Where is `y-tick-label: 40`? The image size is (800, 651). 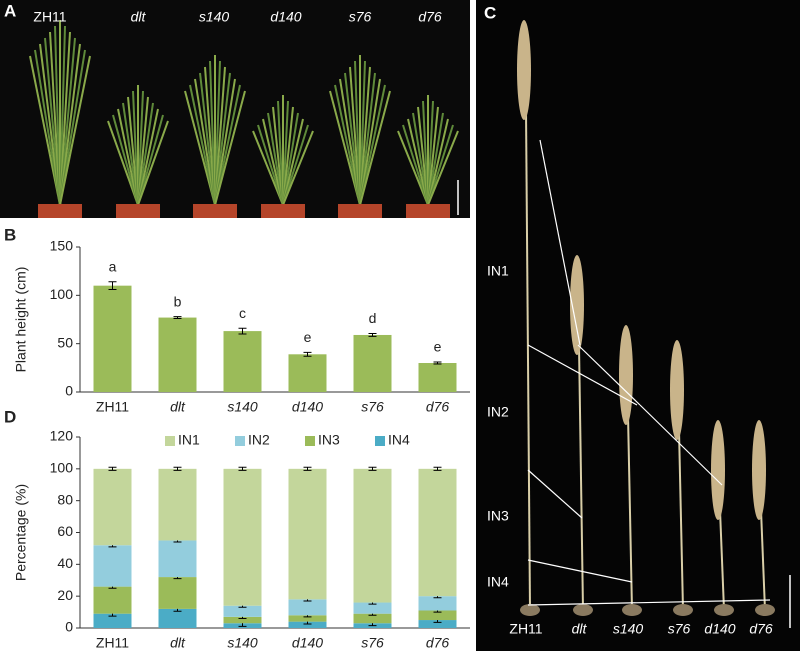
y-tick-label: 40 is located at coordinates (65, 563).